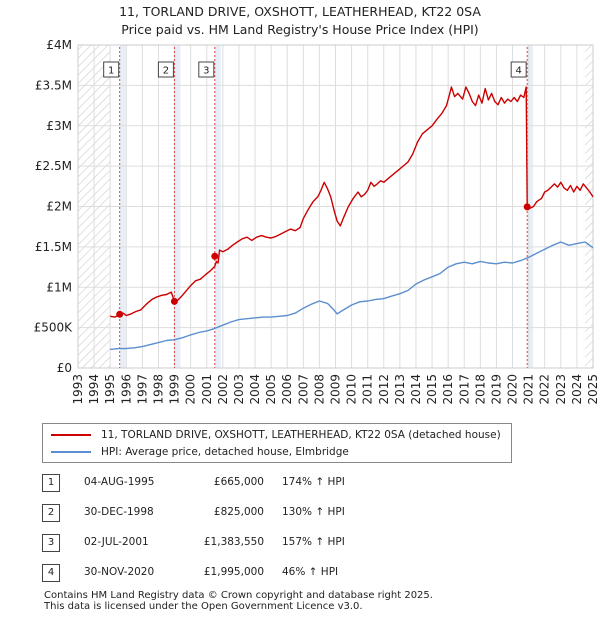 Image resolution: width=600 pixels, height=620 pixels. I want to click on x-tick-label: 2014, so click(416, 389).